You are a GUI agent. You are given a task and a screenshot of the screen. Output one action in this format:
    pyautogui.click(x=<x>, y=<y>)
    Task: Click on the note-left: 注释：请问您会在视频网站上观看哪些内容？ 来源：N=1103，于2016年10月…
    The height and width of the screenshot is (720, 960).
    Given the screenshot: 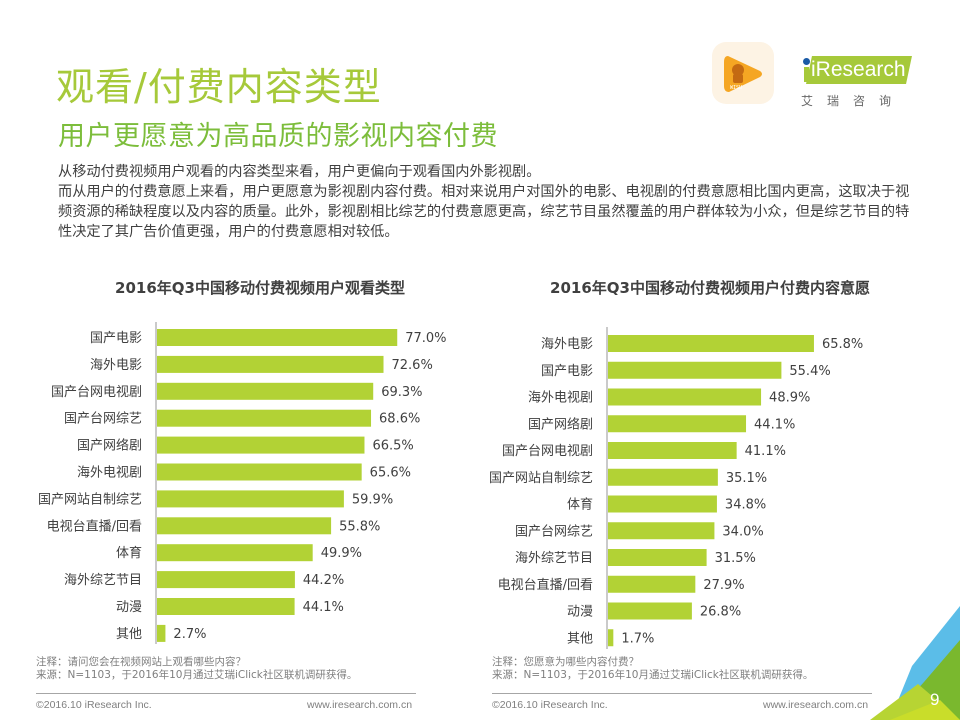 What is the action you would take?
    pyautogui.click(x=196, y=669)
    